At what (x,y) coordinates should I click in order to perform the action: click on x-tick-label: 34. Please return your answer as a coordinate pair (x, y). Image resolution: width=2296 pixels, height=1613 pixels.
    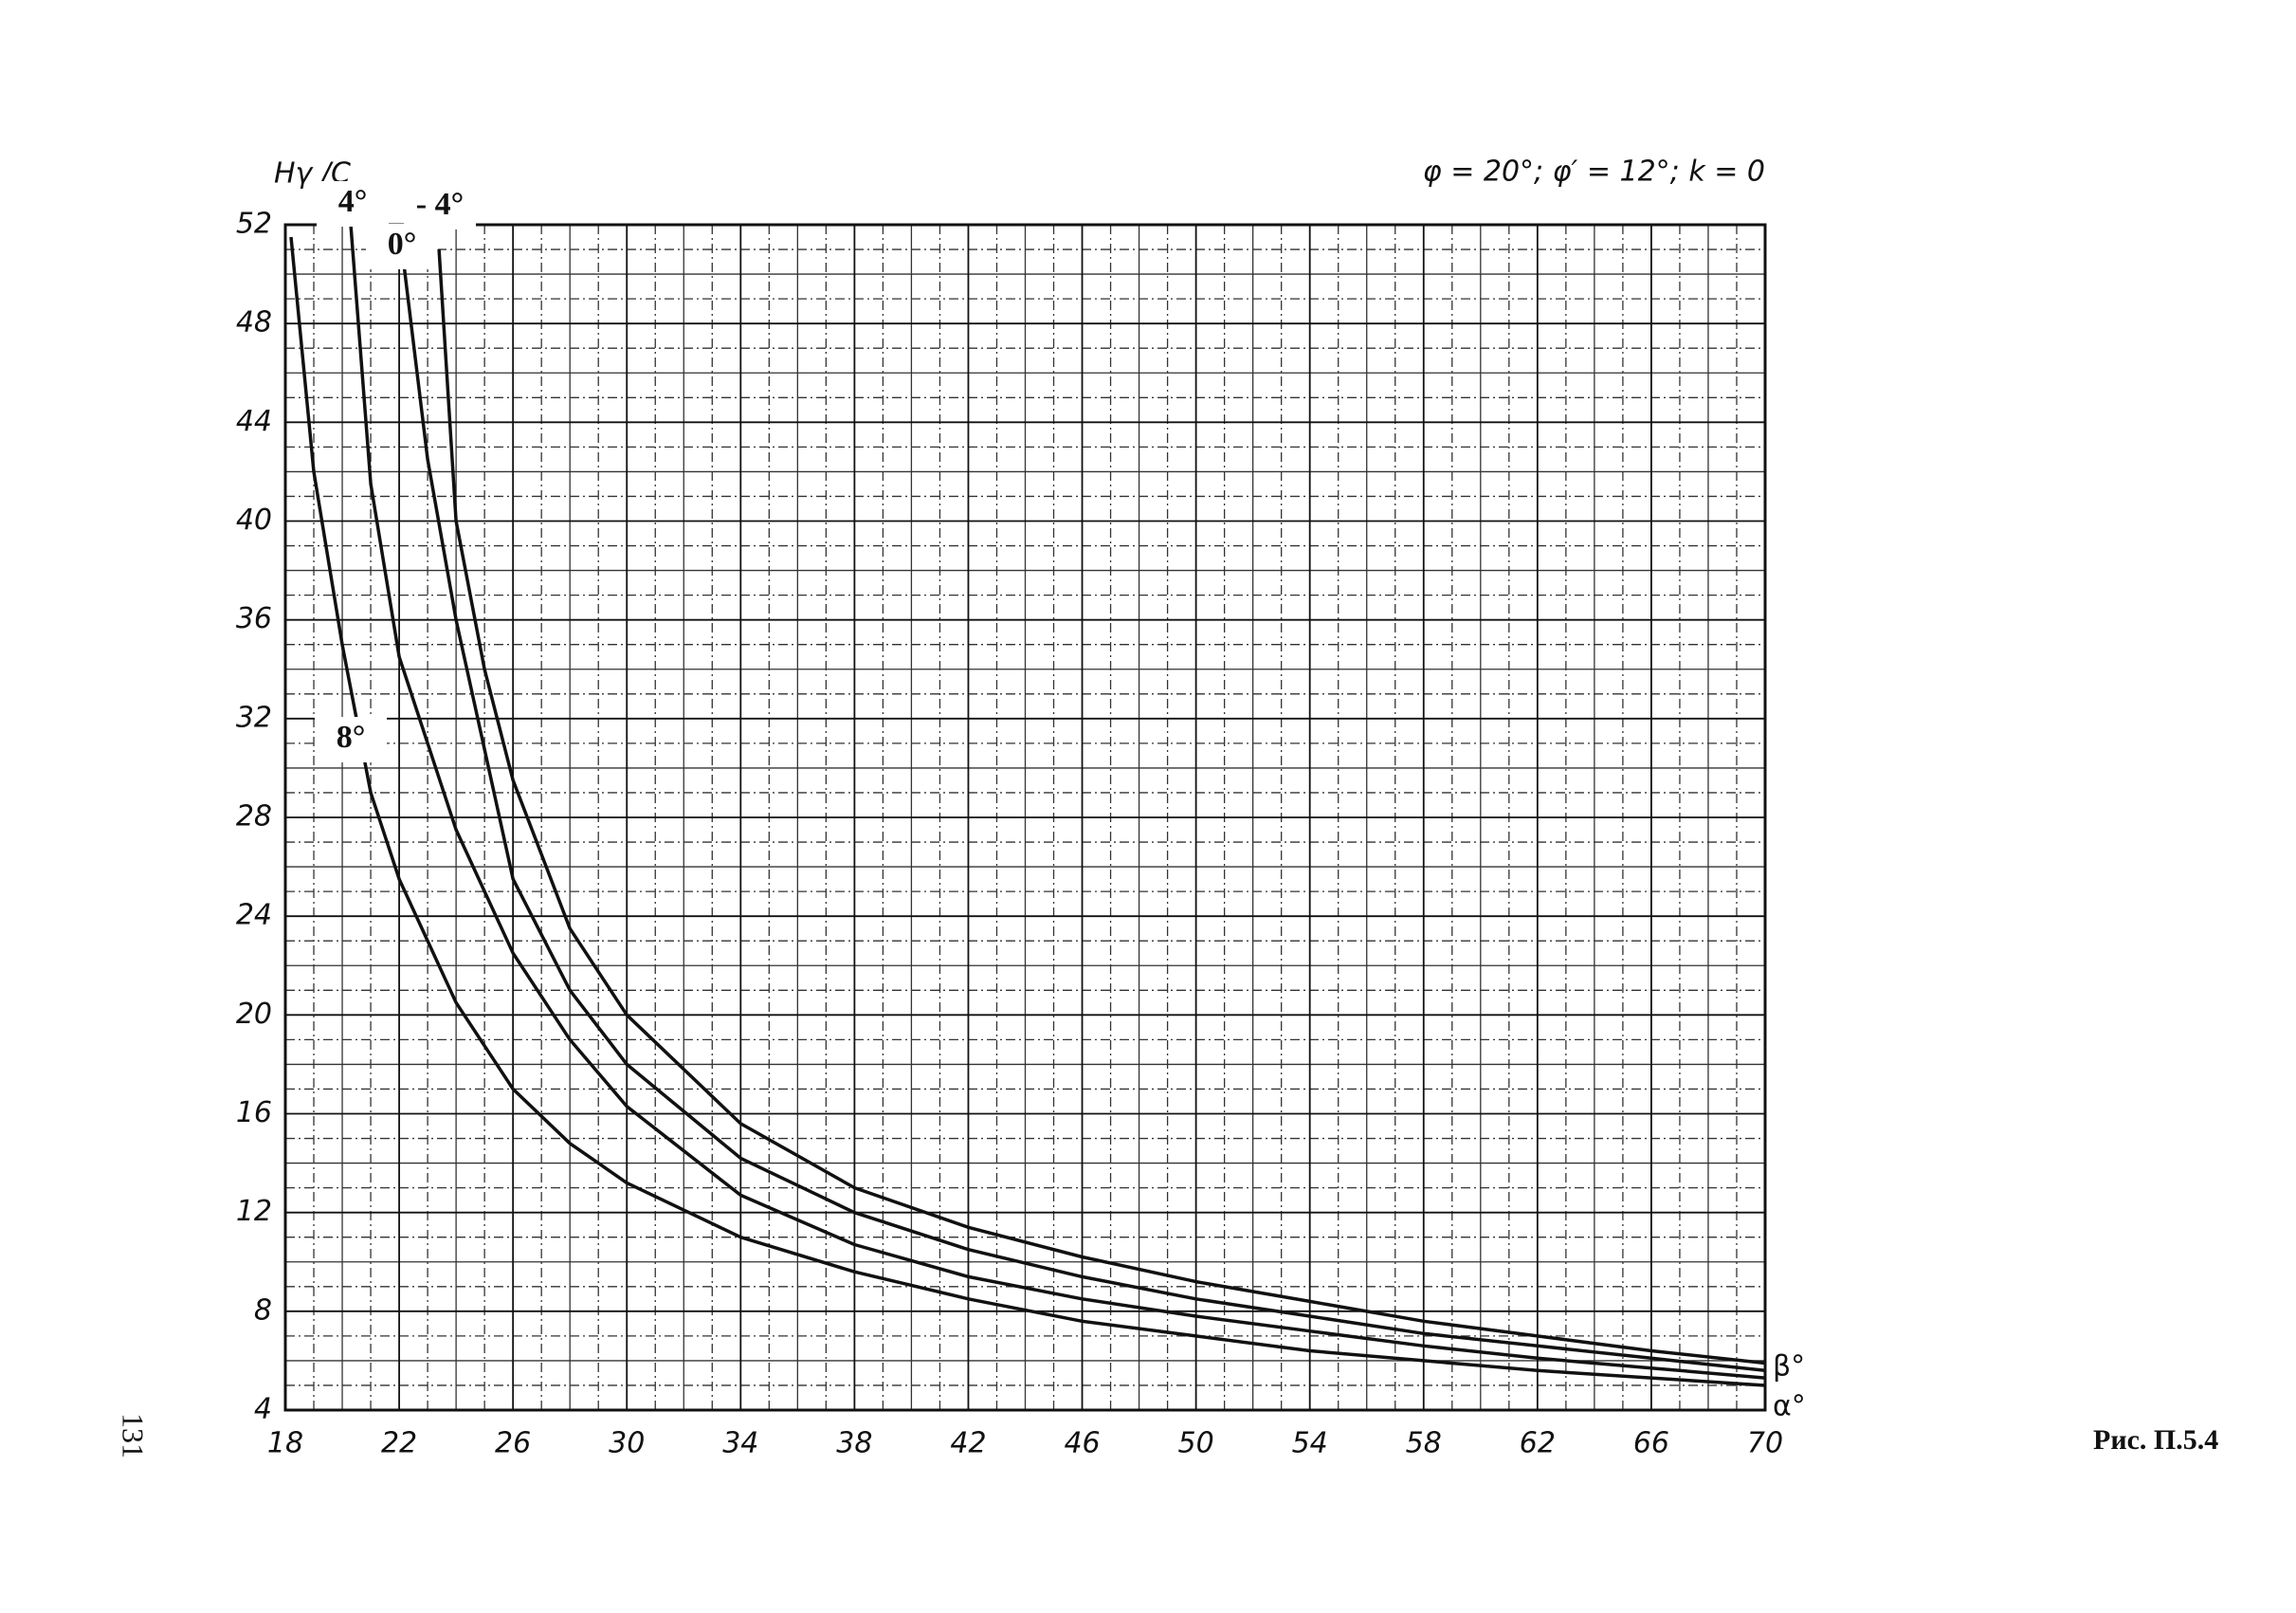
    Looking at the image, I should click on (740, 1443).